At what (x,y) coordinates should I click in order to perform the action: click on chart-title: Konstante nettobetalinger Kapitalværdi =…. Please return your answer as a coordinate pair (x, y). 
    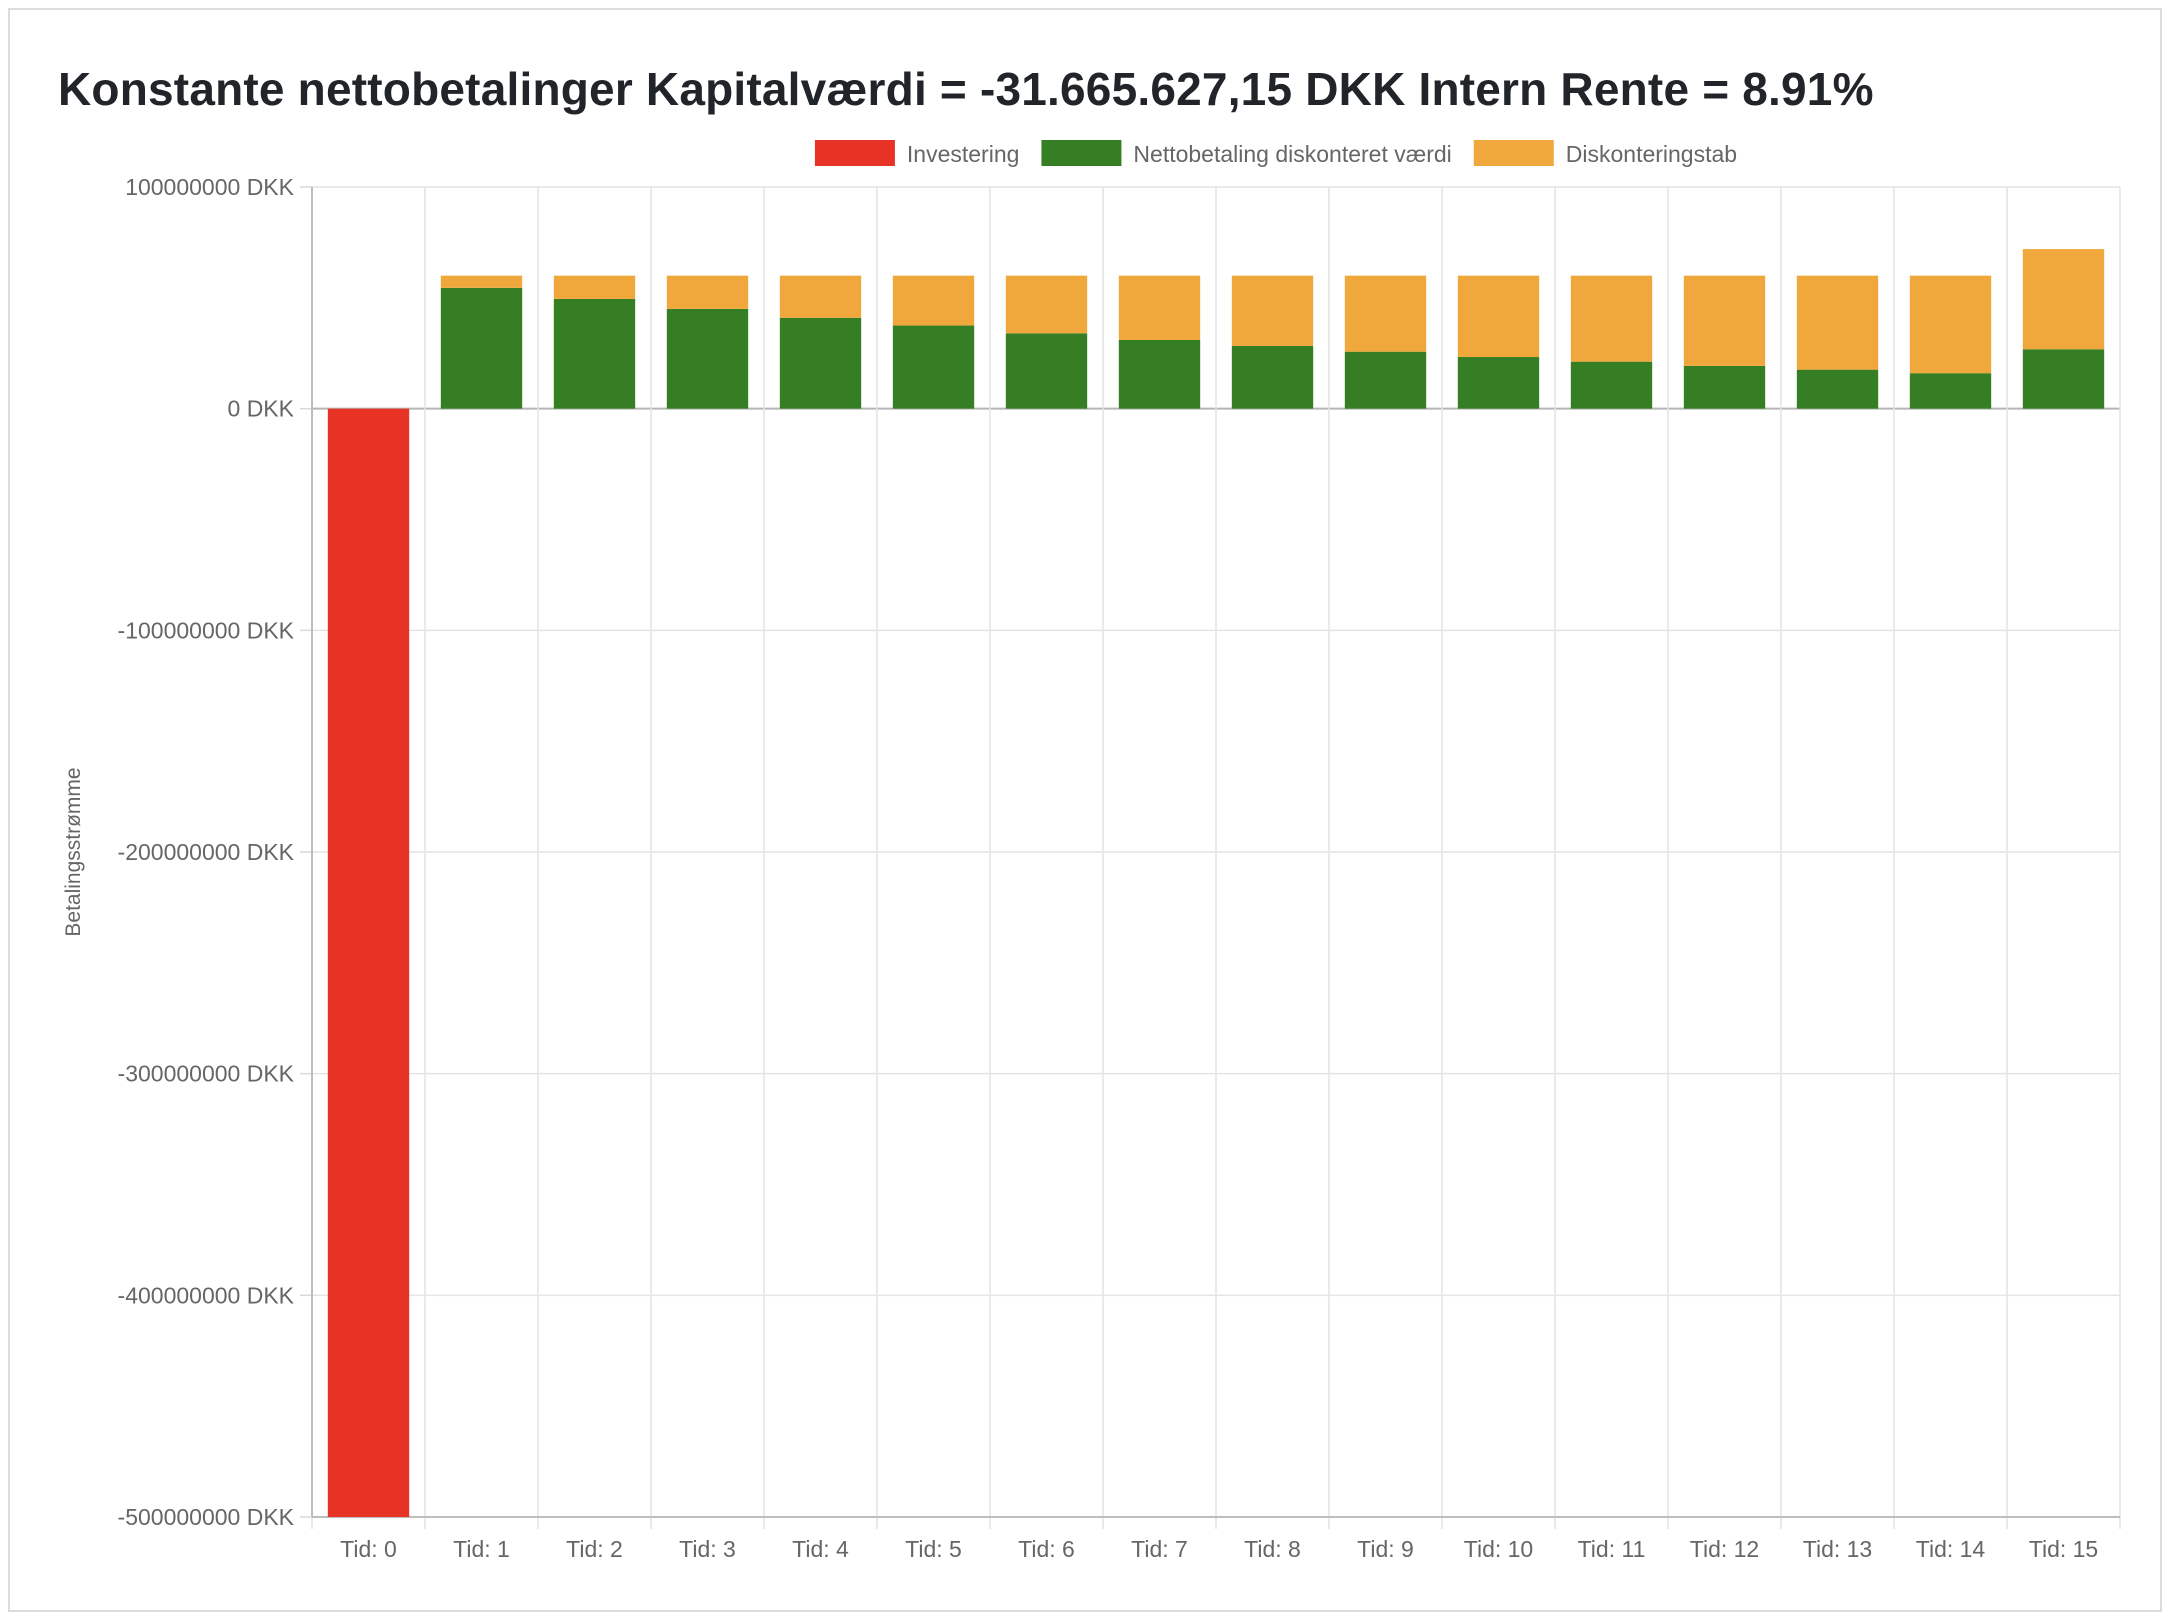
    Looking at the image, I should click on (966, 89).